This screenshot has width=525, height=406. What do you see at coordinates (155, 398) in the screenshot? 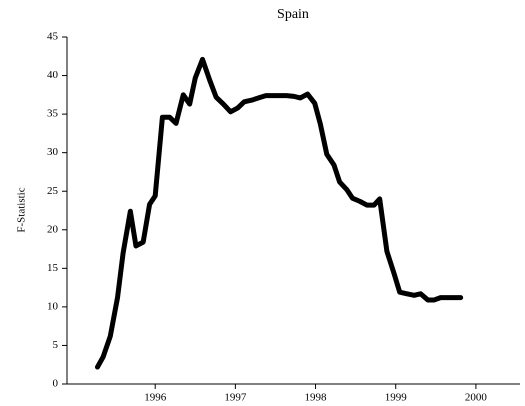
I see `x-tick-label: 1996` at bounding box center [155, 398].